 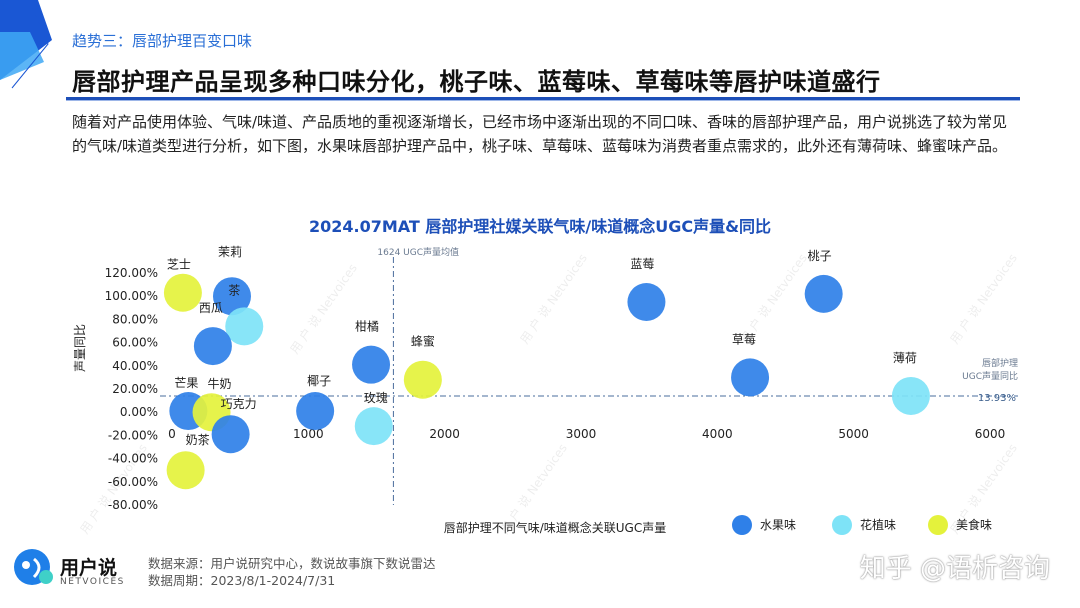 I want to click on chart-title: 2024.07MAT 唇部护理社媒关联气味/味道概念UGC声量&同比, so click(x=540, y=226).